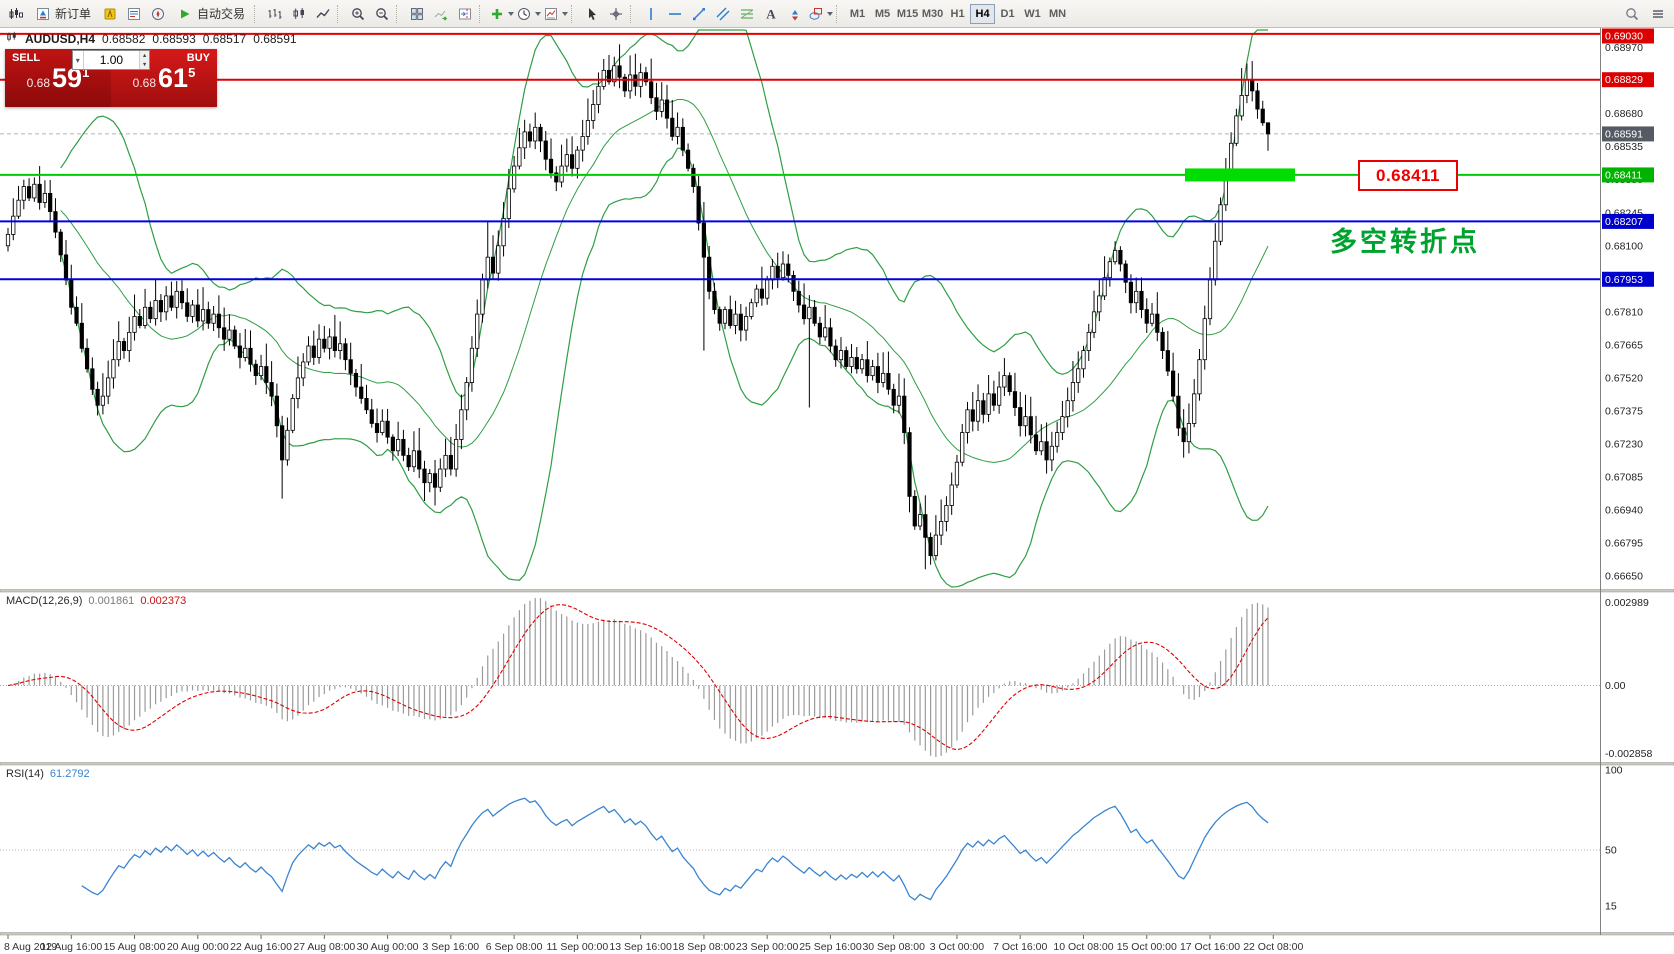  Describe the element at coordinates (1020, 947) in the screenshot. I see `svg-text: 7 Oct 16:00` at that location.